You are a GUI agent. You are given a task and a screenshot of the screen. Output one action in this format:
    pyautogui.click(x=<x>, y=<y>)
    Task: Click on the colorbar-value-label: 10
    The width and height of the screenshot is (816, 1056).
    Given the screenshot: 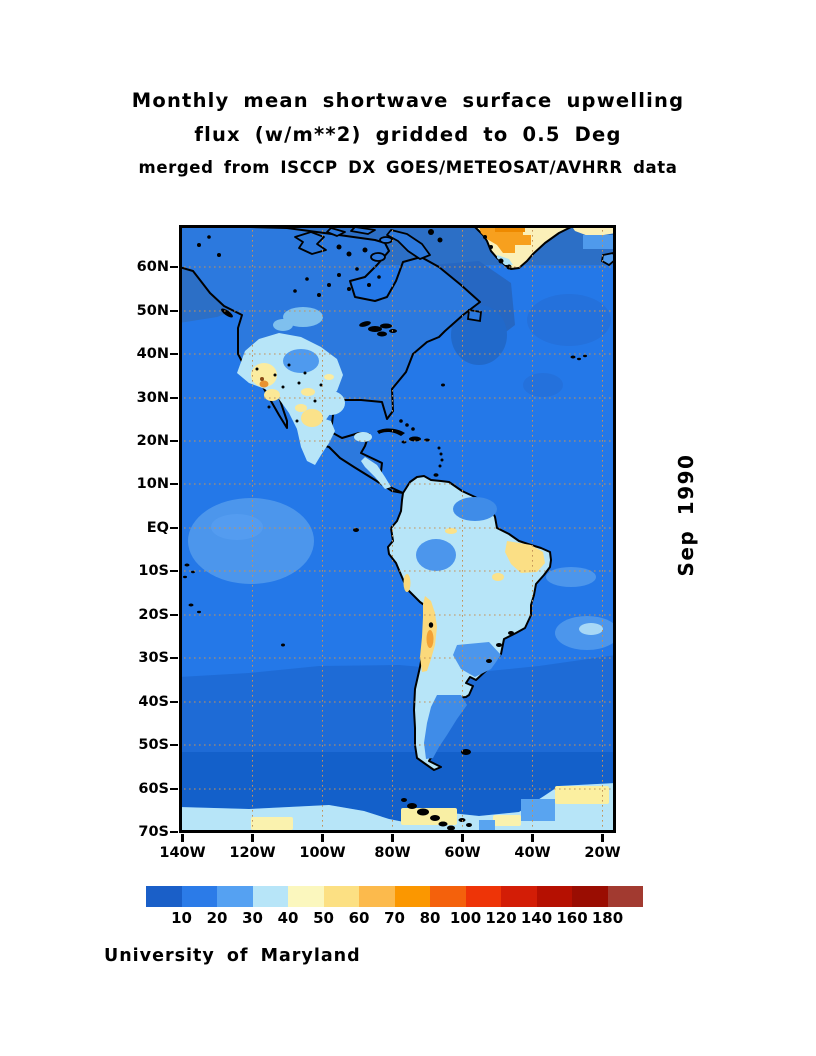 What is the action you would take?
    pyautogui.click(x=181, y=918)
    